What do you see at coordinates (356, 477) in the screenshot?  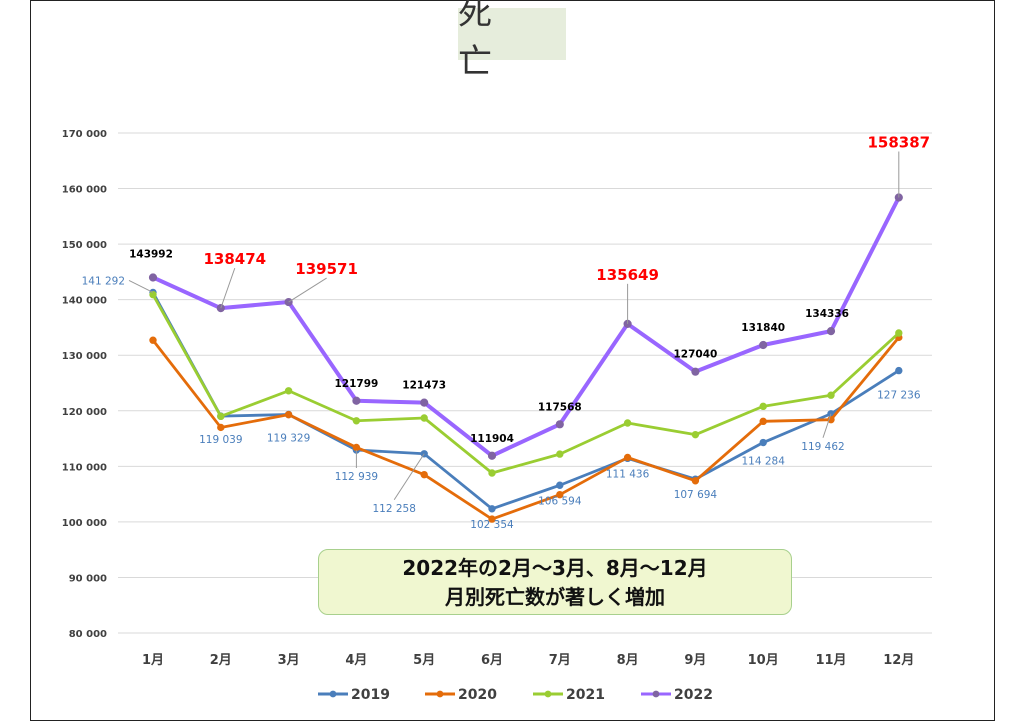 I see `data-label-2019: 112 939` at bounding box center [356, 477].